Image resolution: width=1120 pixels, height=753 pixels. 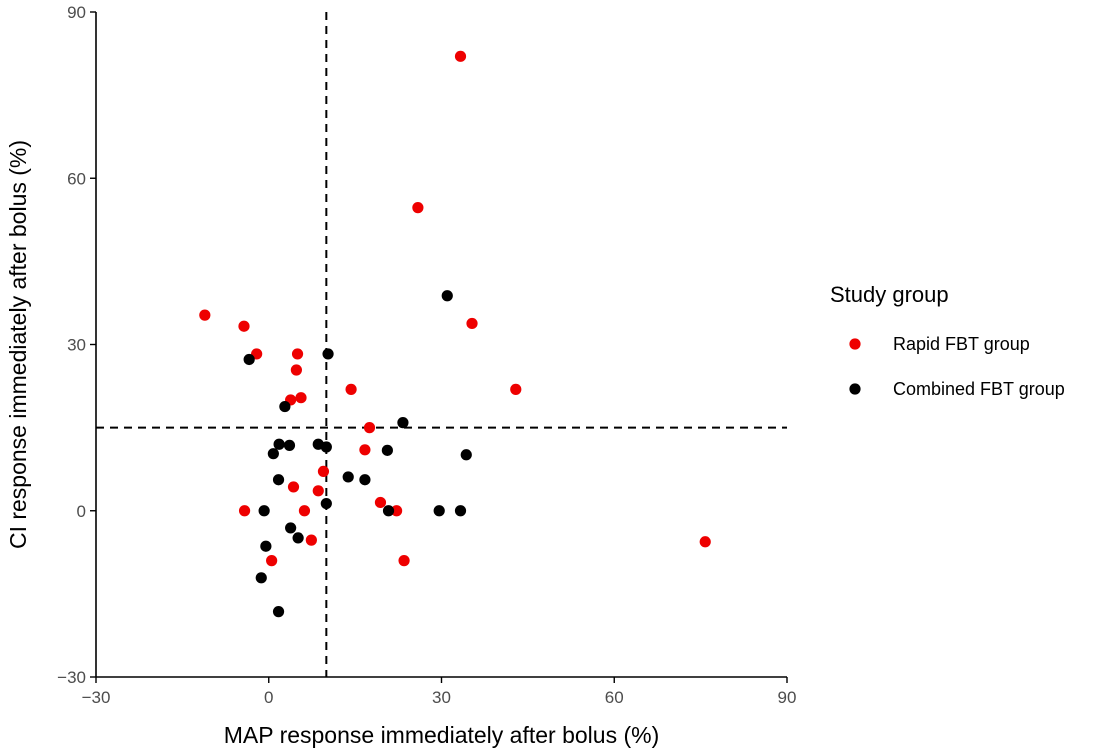 What do you see at coordinates (889, 294) in the screenshot?
I see `legend-title: Study group` at bounding box center [889, 294].